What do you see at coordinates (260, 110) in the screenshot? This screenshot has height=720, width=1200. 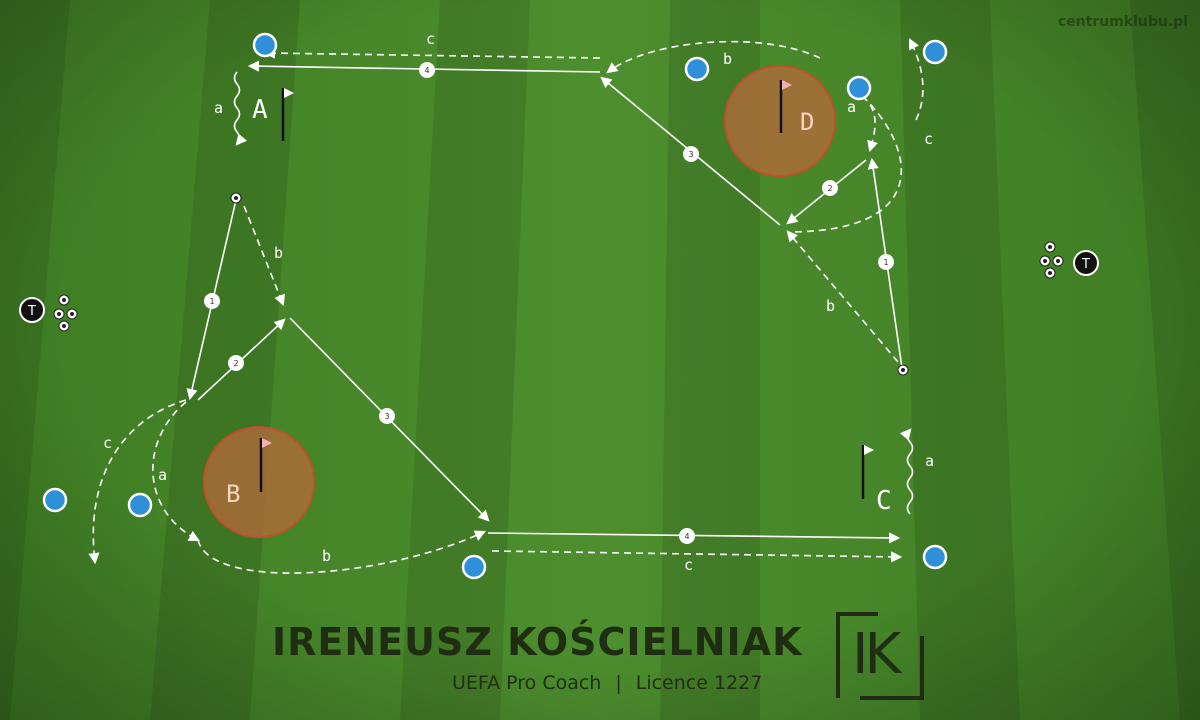 I see `zone-a-label: A` at bounding box center [260, 110].